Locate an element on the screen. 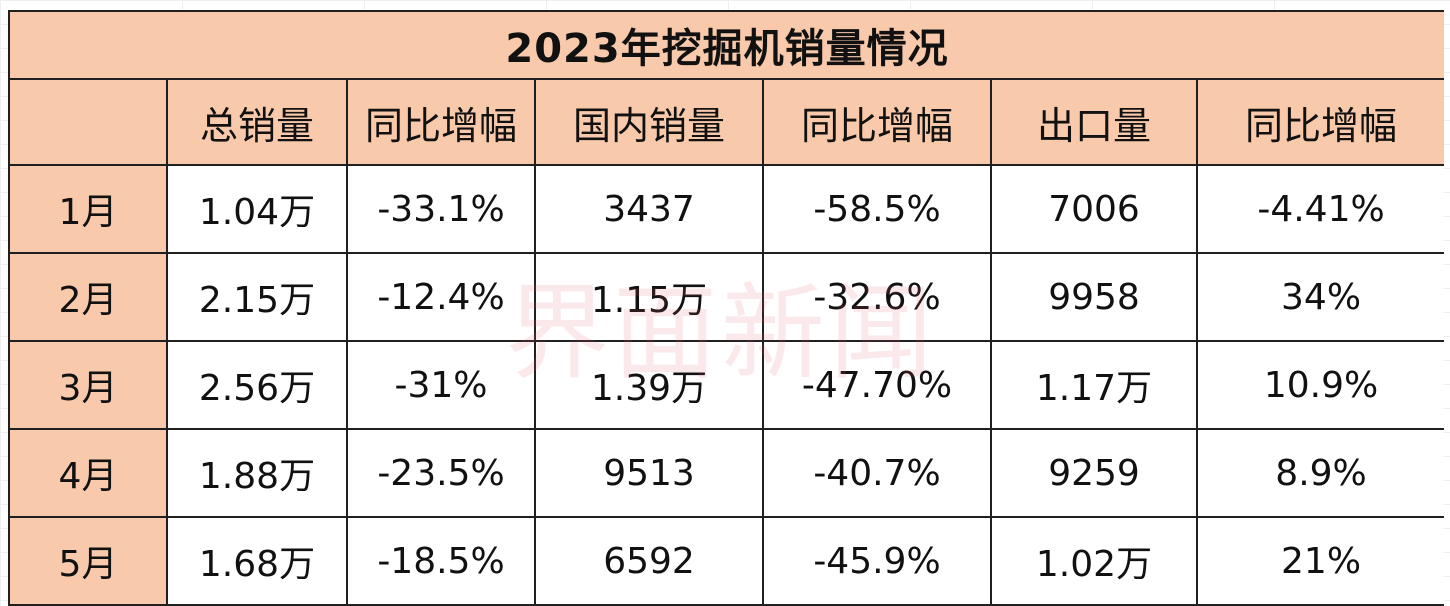 This screenshot has height=606, width=1450. table-cell: 1.17万 is located at coordinates (1094, 385).